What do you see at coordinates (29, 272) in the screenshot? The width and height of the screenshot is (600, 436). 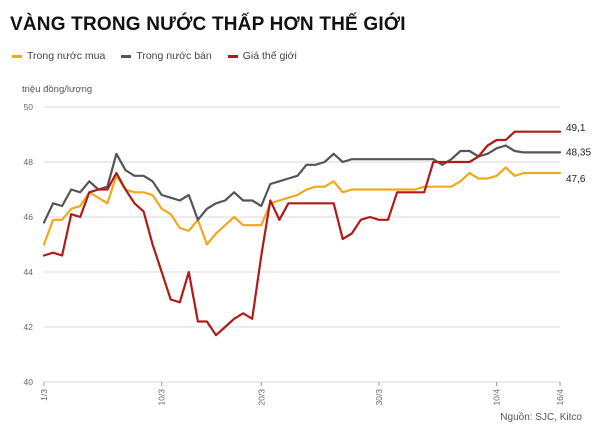 I see `y-tick-label: 44` at bounding box center [29, 272].